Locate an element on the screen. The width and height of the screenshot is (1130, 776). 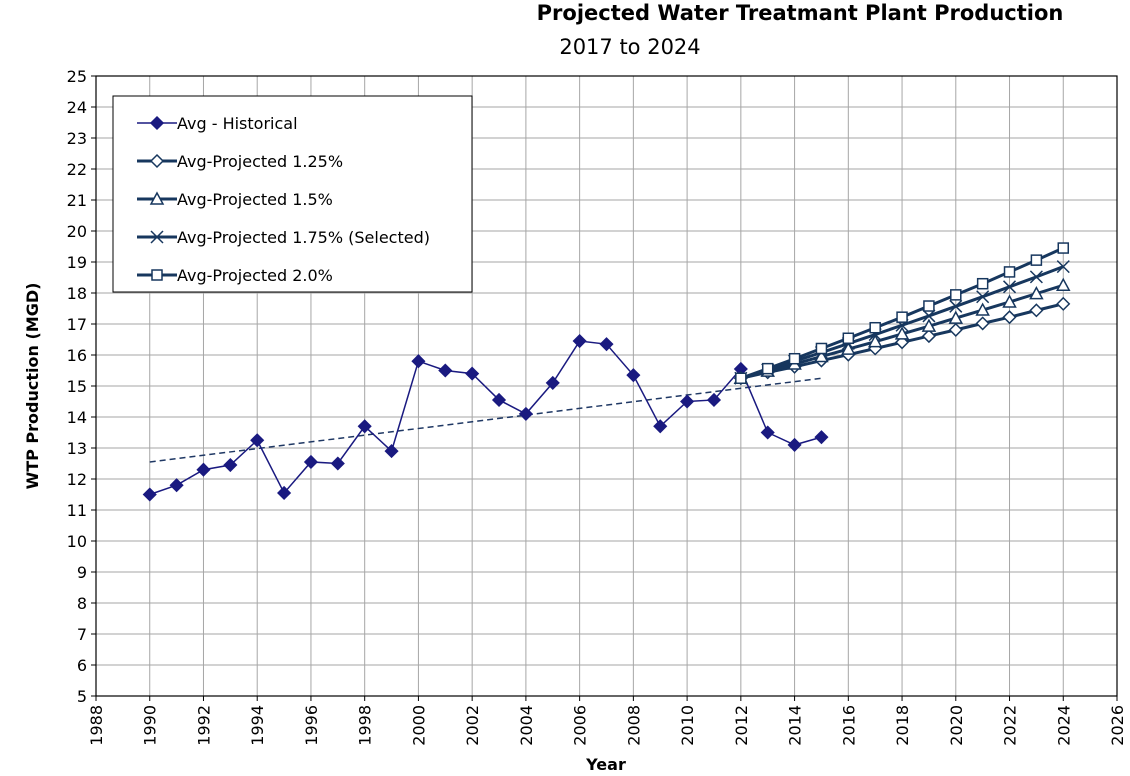
y-tick-label: 14 is located at coordinates (77, 417).